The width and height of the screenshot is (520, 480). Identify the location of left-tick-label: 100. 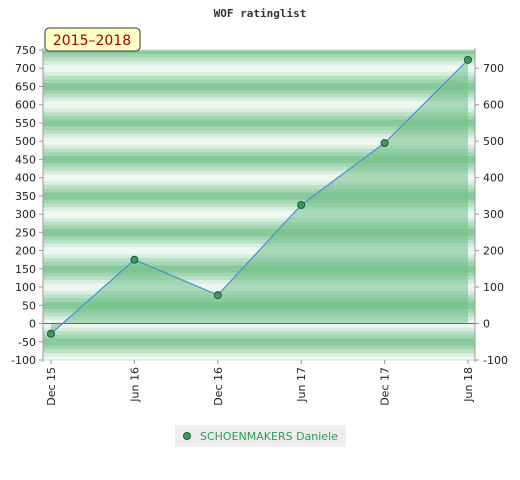
(25, 287).